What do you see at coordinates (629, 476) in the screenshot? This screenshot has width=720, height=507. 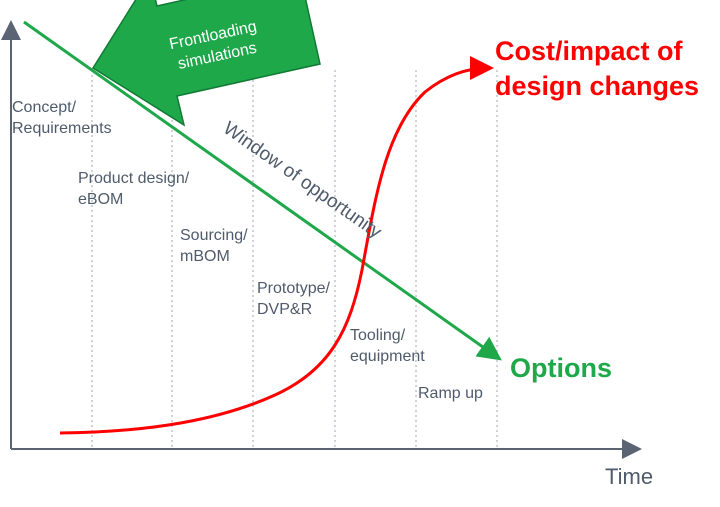 I see `x-axis-label: Time` at bounding box center [629, 476].